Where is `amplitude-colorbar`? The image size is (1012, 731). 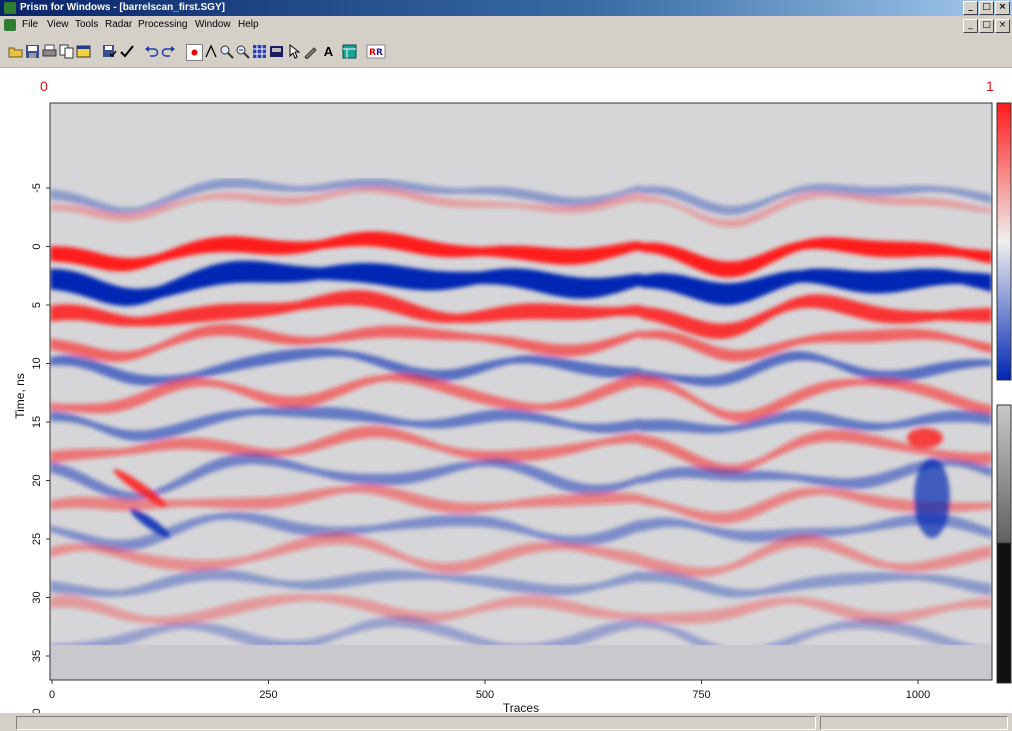 amplitude-colorbar is located at coordinates (1004, 241).